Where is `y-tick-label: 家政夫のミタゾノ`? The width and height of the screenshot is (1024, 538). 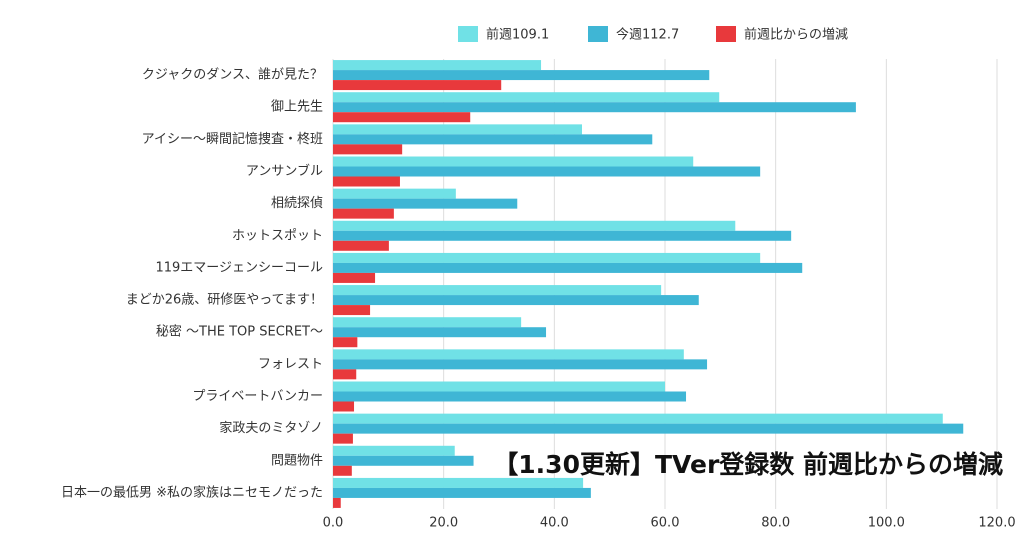 y-tick-label: 家政夫のミタゾノ is located at coordinates (271, 428).